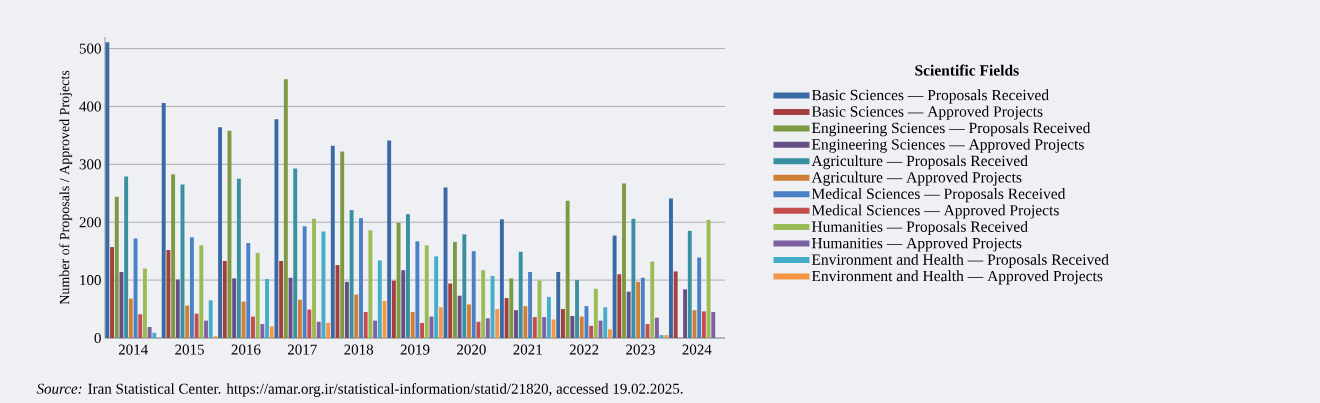  I want to click on legend-label: Environment and Health — Approved Projects, so click(957, 277).